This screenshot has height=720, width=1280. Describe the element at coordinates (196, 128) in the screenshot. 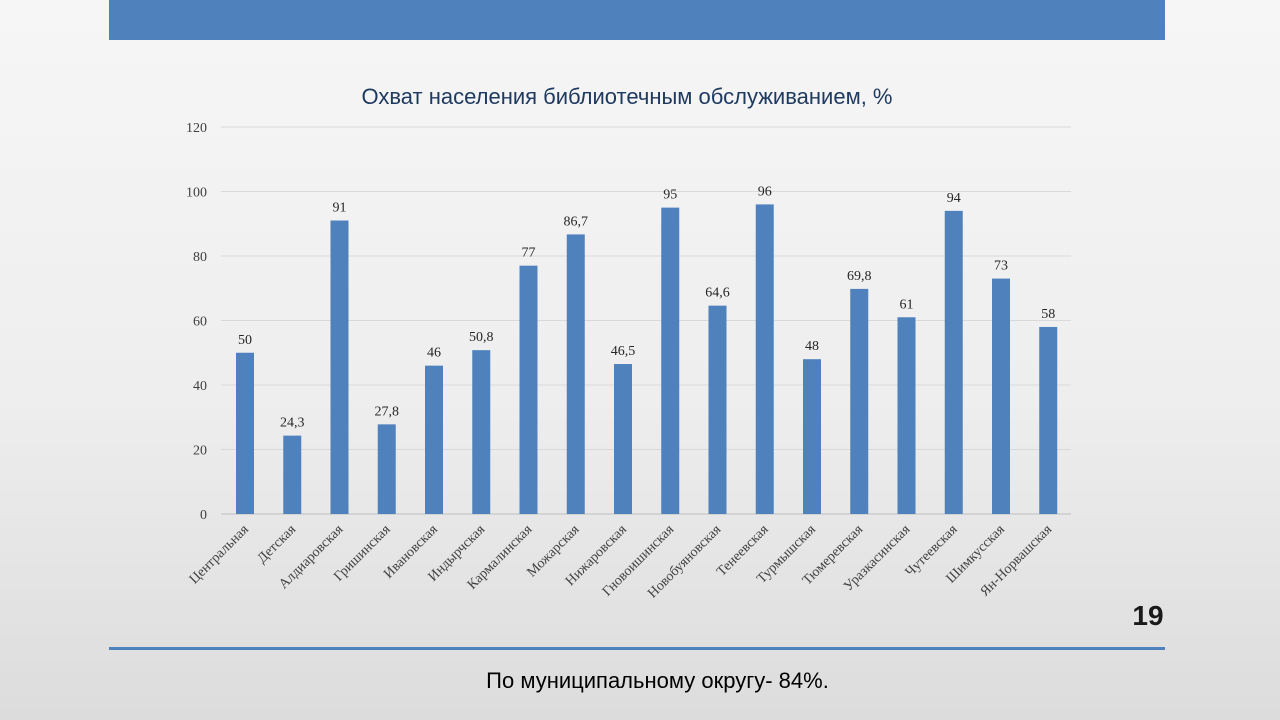

I see `y-tick-label: 120` at that location.